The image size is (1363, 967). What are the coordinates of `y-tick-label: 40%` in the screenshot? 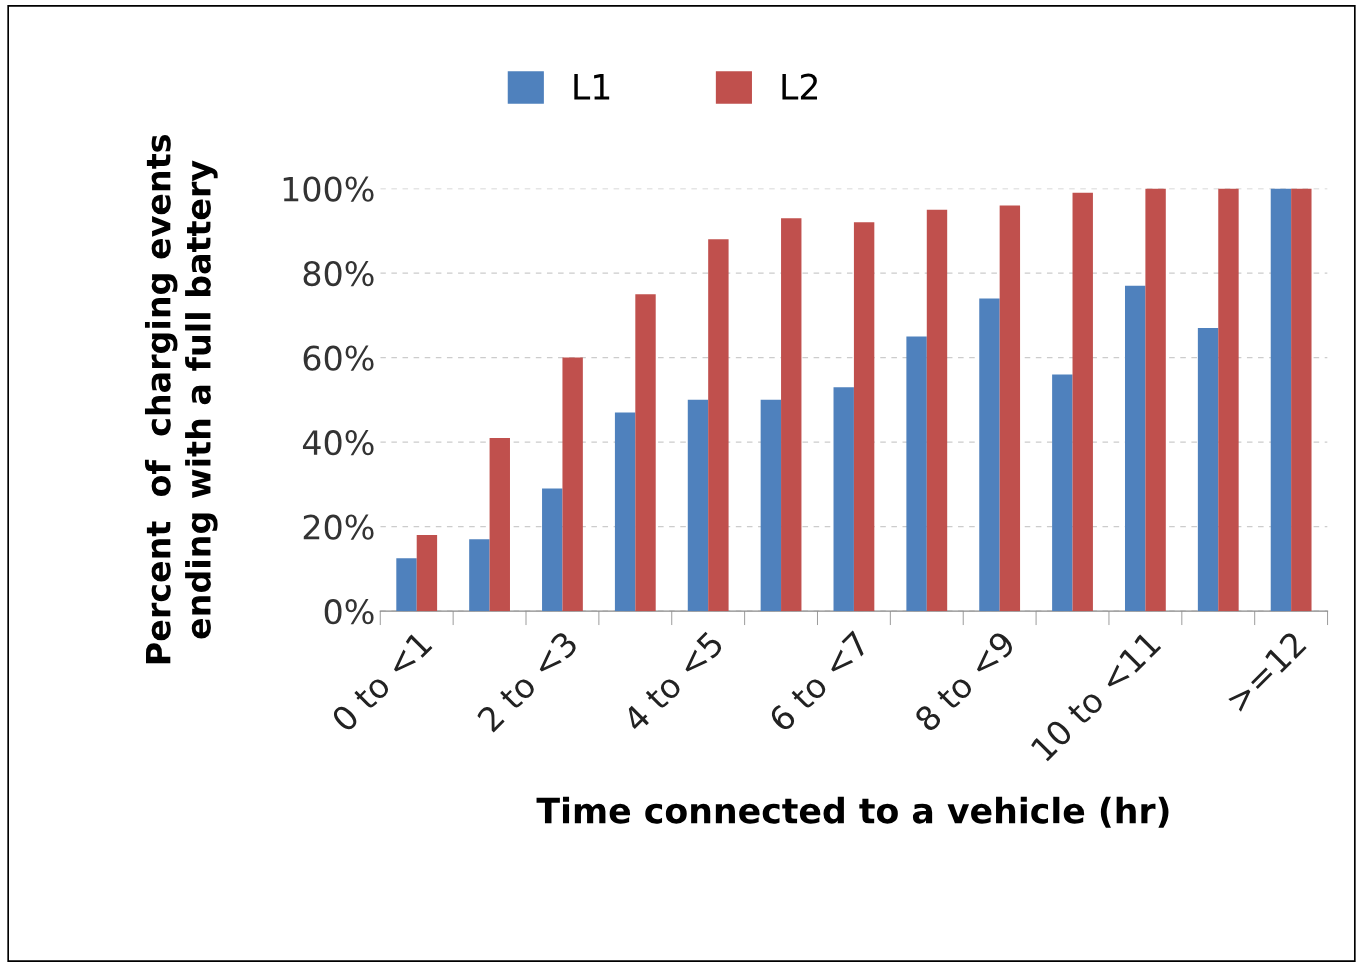 It's located at (338, 443).